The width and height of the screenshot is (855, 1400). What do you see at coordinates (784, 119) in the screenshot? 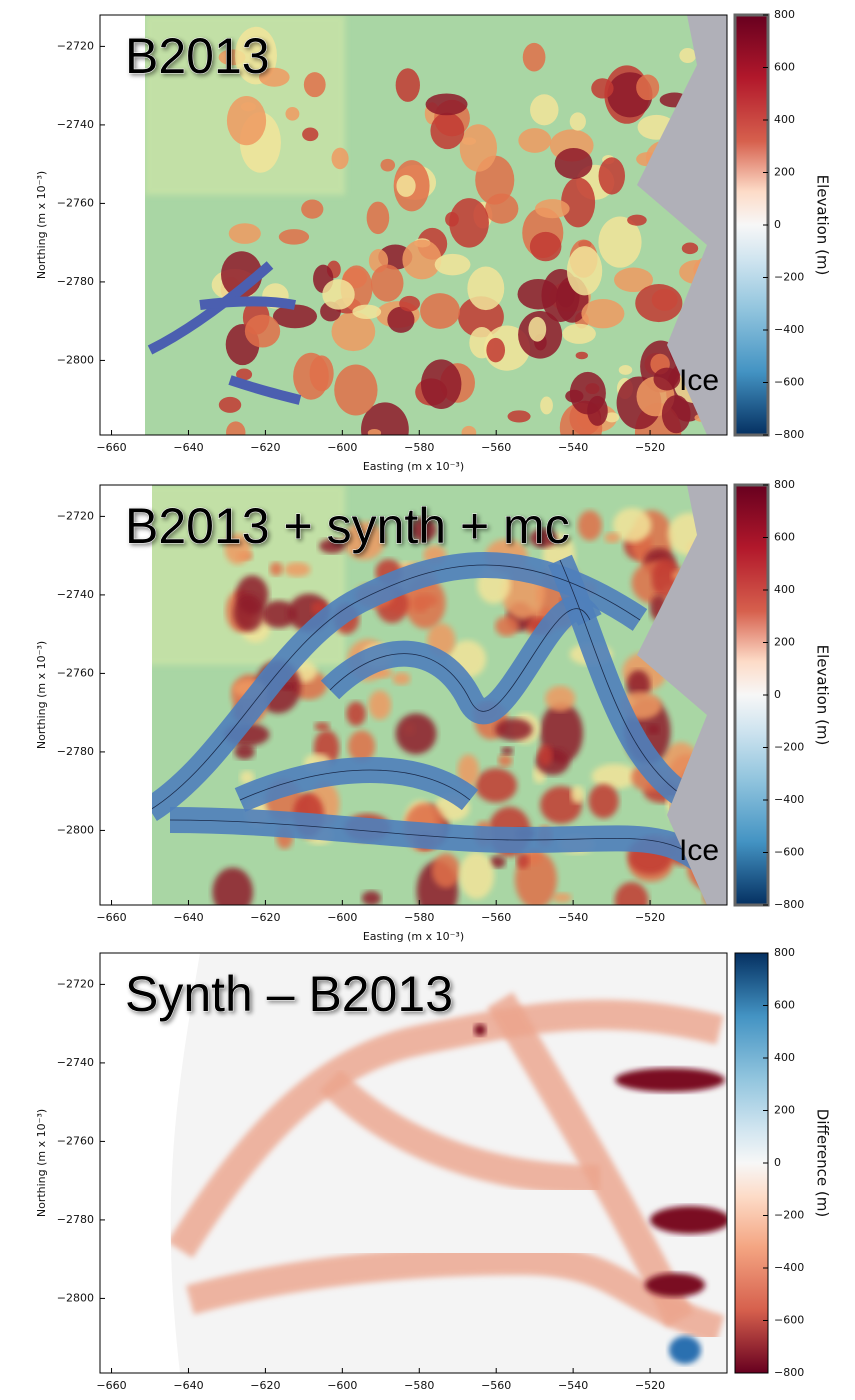
I see `colorbar-tick-label: 400` at bounding box center [784, 119].